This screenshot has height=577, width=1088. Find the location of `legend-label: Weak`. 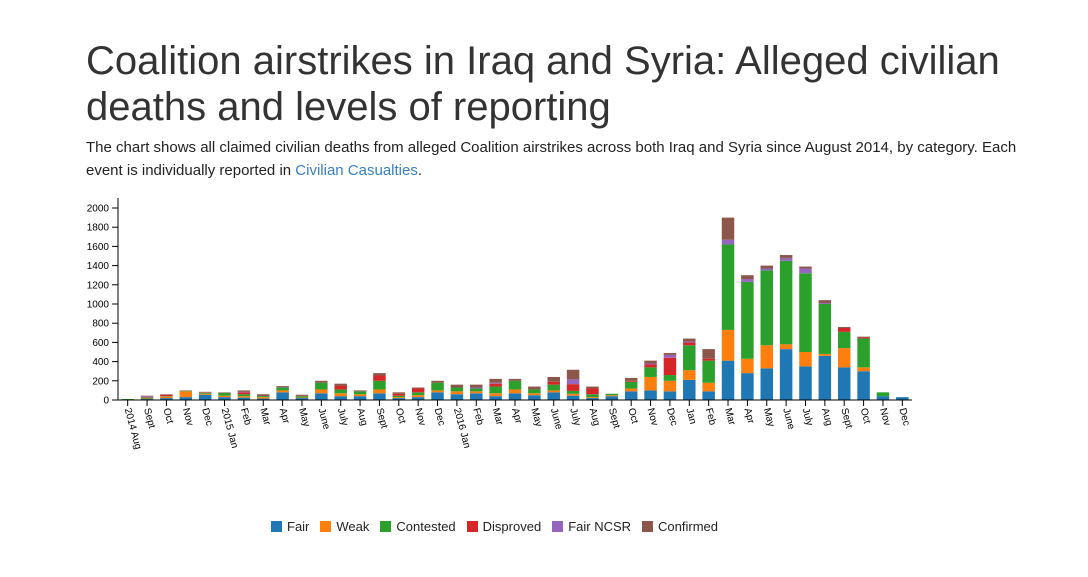

legend-label: Weak is located at coordinates (353, 526).